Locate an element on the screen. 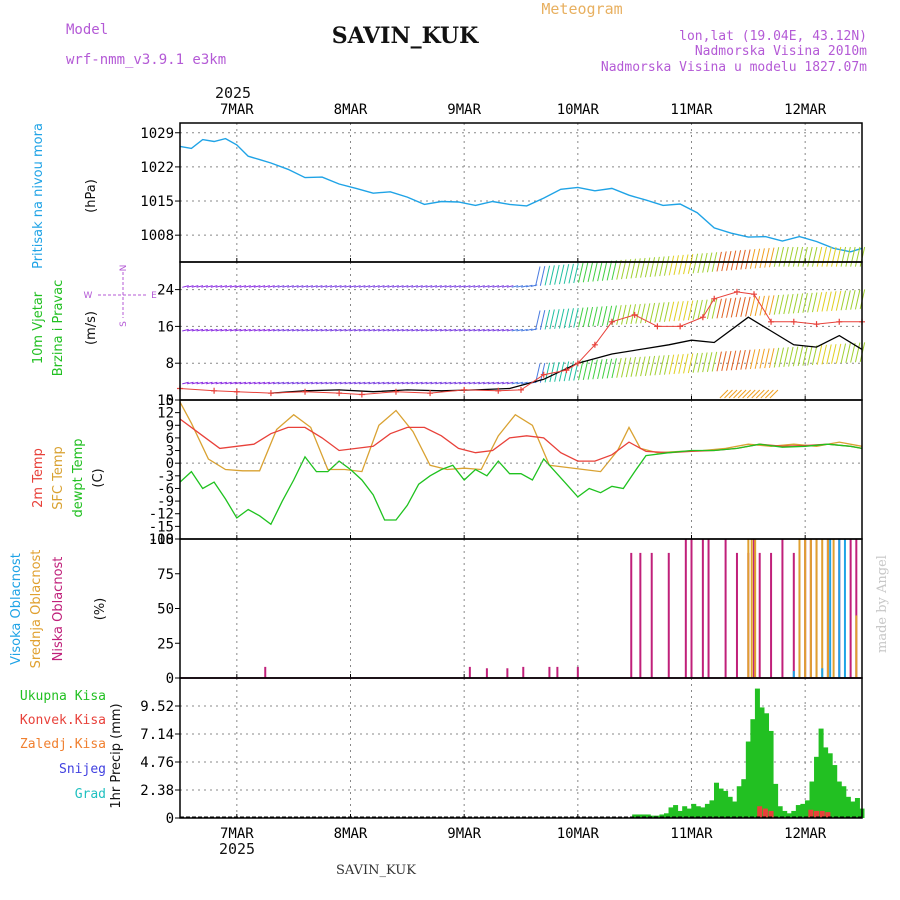 Image resolution: width=900 pixels, height=900 pixels. model-name: wrf-nmm_v3.9.1 e3km is located at coordinates (146, 60).